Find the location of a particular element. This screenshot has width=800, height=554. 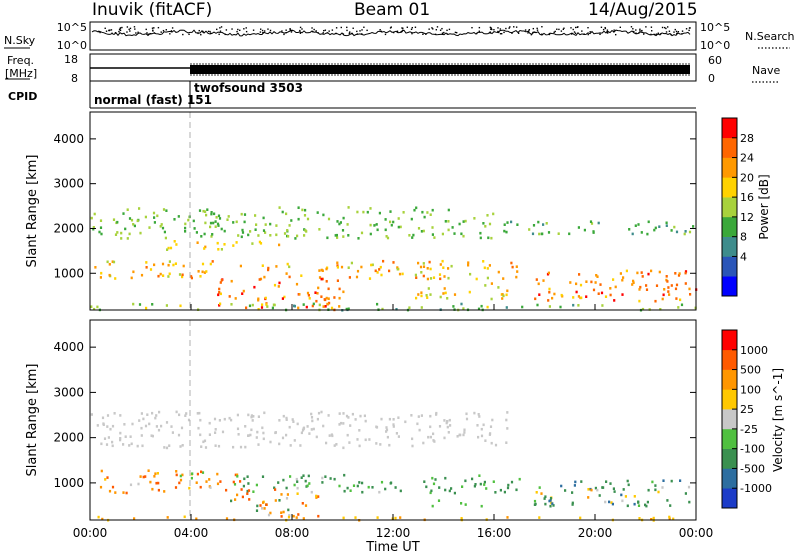

power-colorbar: 28 24 20 16 12 8 4 Power [dB] is located at coordinates (746, 207).